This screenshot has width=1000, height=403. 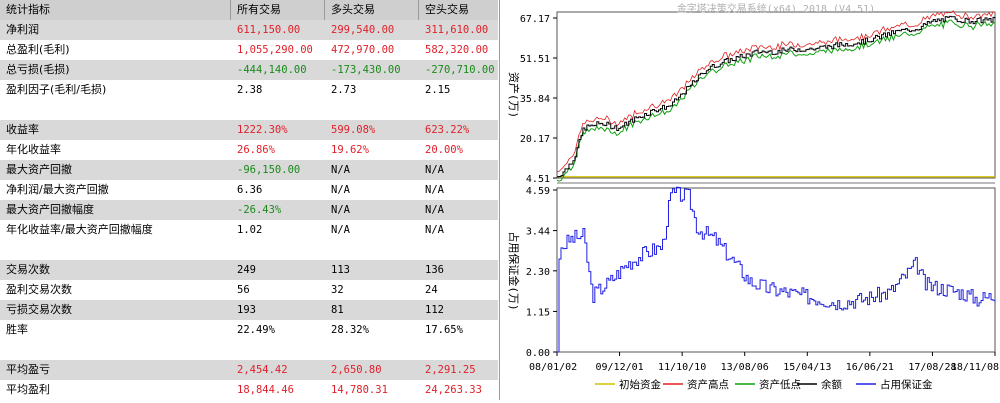 I want to click on y-tick-label: 1.15, so click(x=538, y=312).